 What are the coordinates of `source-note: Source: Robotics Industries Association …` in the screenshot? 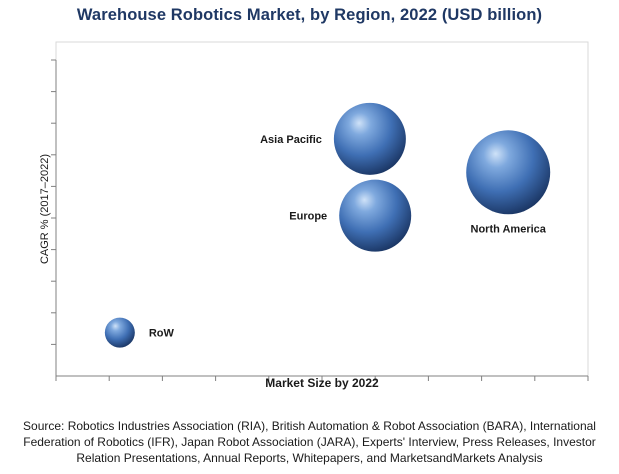 It's located at (309, 442).